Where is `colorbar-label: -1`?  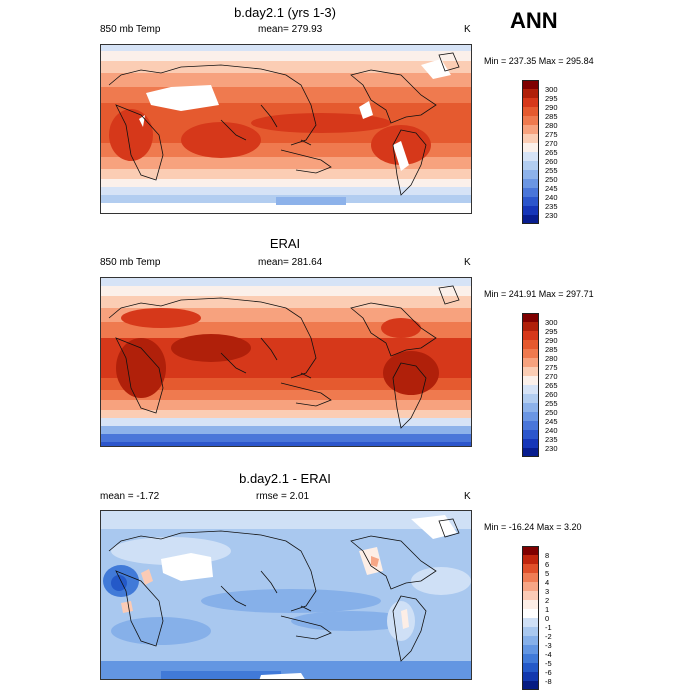
colorbar-label: -1 is located at coordinates (548, 627).